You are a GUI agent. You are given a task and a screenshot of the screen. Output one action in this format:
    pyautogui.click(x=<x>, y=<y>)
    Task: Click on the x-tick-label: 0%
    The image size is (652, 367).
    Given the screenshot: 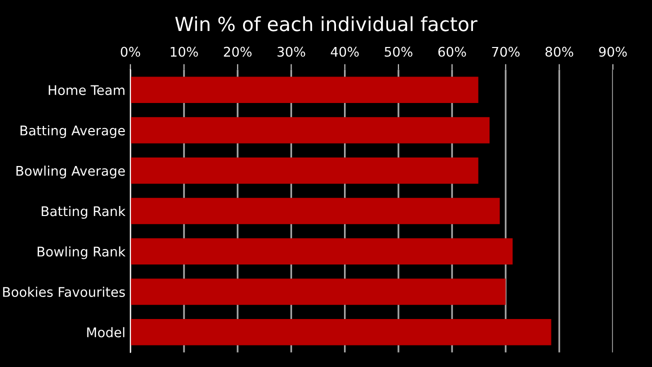 What is the action you would take?
    pyautogui.click(x=130, y=51)
    